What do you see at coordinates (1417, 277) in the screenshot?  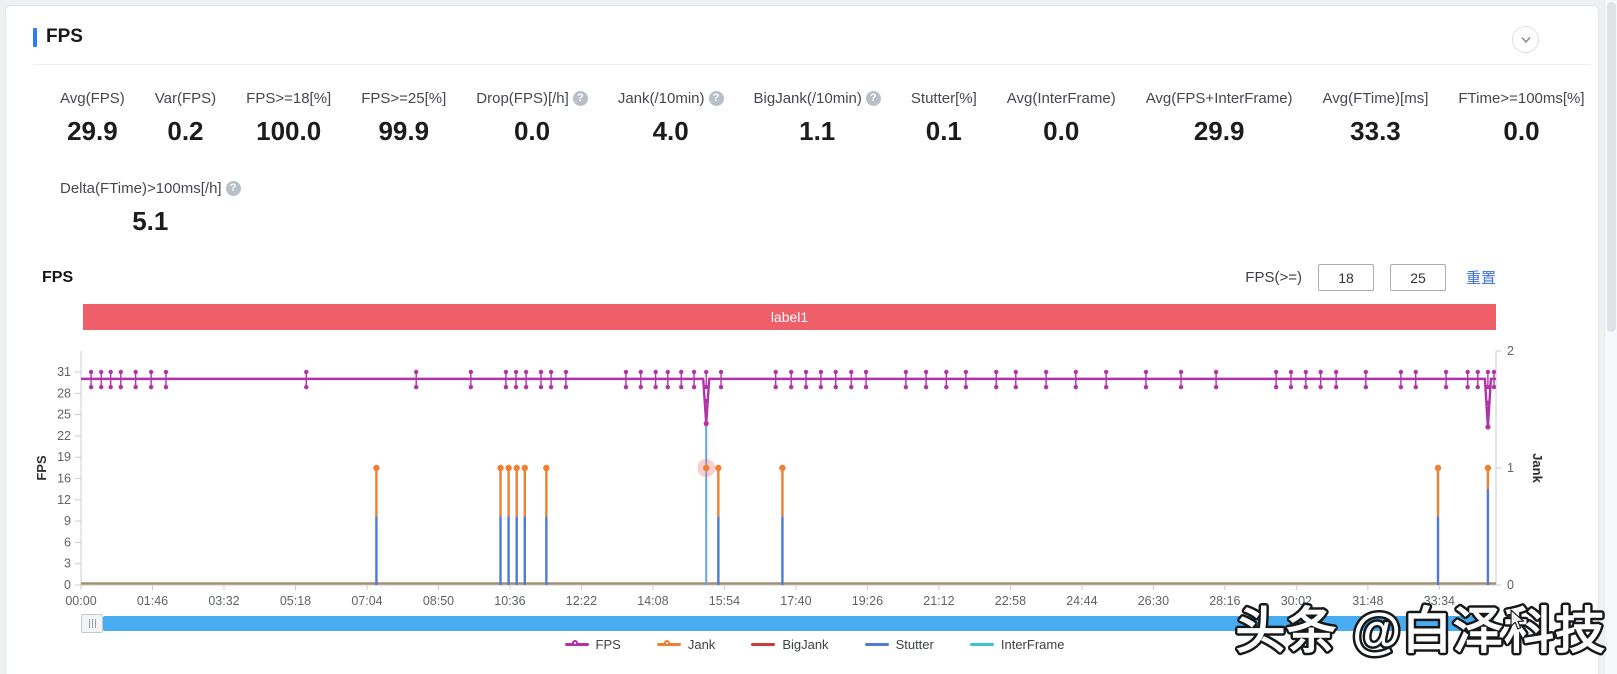 I see `fps-threshold-input-high` at bounding box center [1417, 277].